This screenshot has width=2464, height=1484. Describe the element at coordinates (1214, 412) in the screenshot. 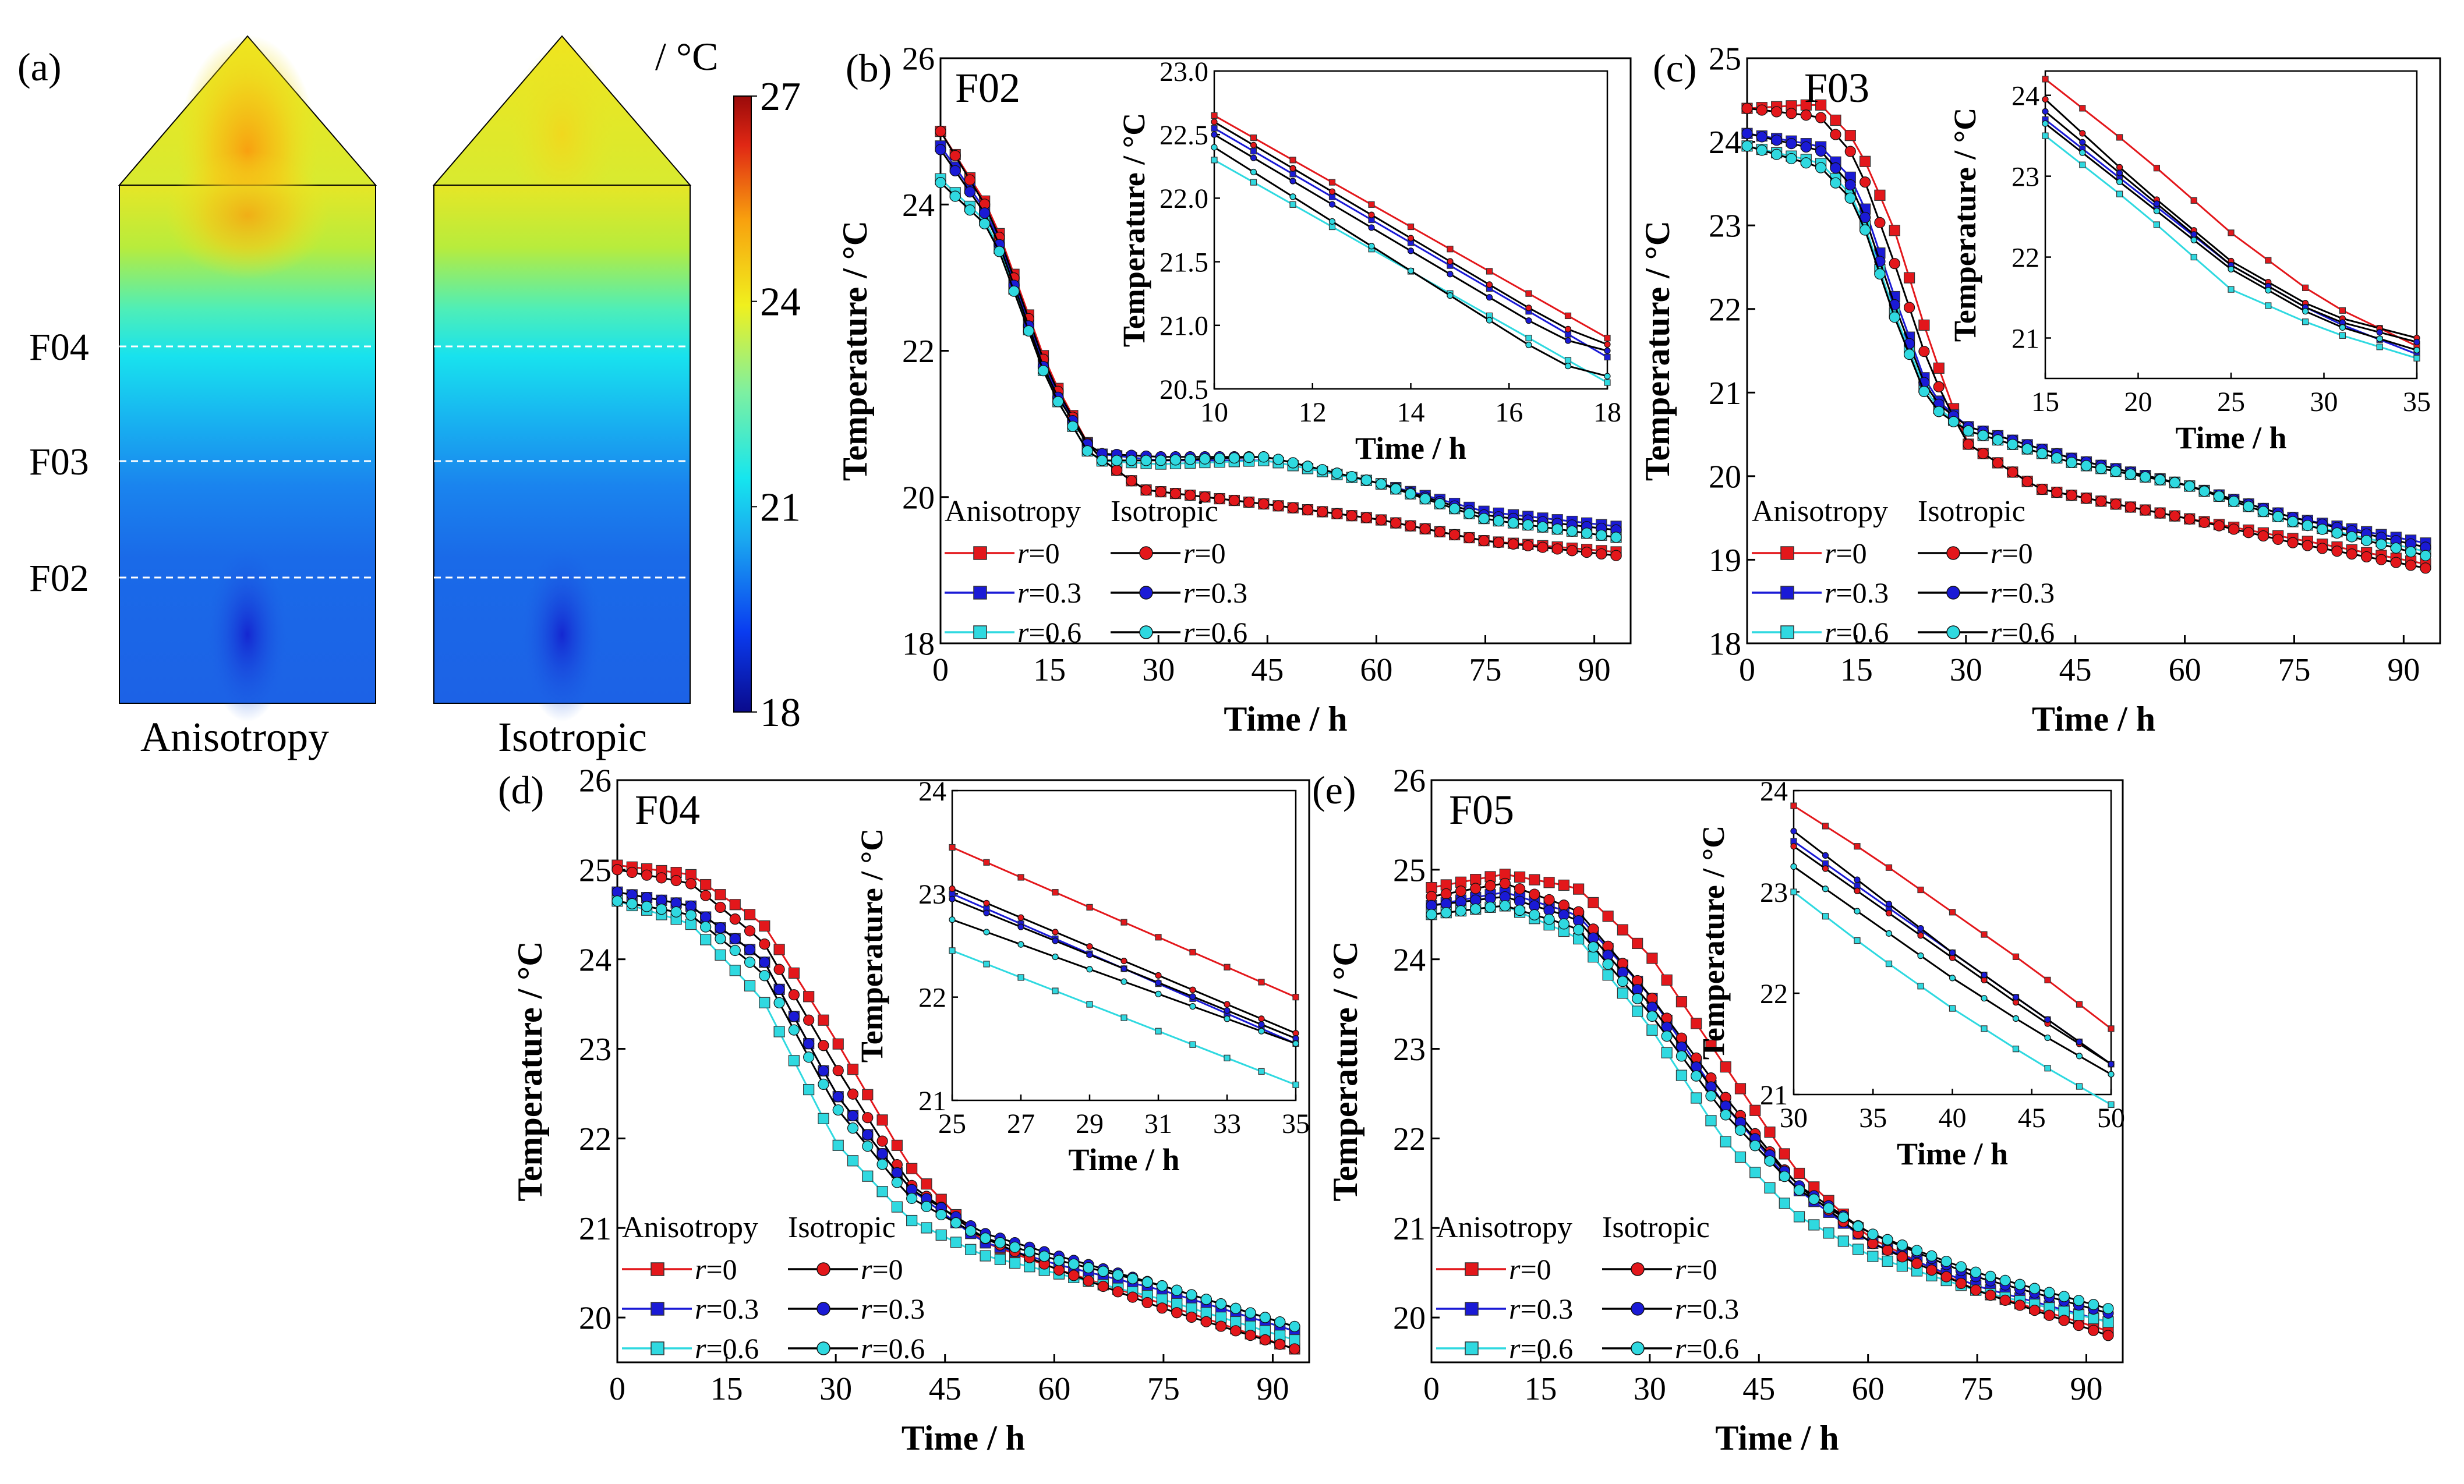

I see `inset-x-tick-label: 10` at that location.